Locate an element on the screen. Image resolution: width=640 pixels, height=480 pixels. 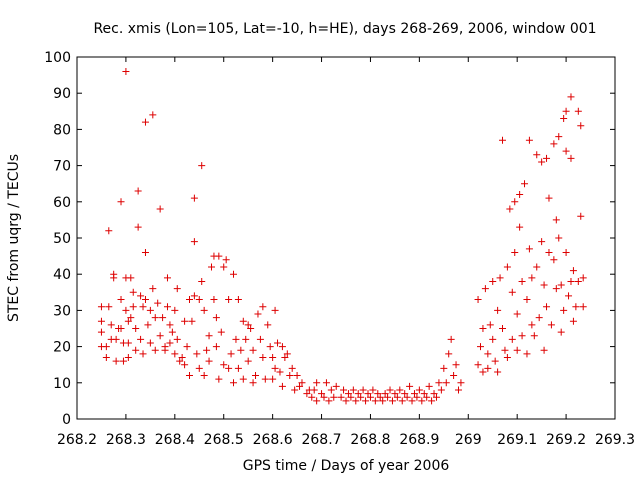
y-tick-label: 60 is located at coordinates (62, 203).